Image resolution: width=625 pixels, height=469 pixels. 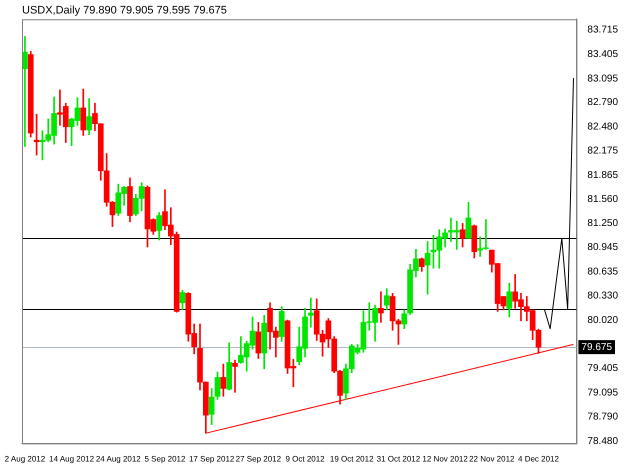 I want to click on y-tick-label: 80.020, so click(x=602, y=320).